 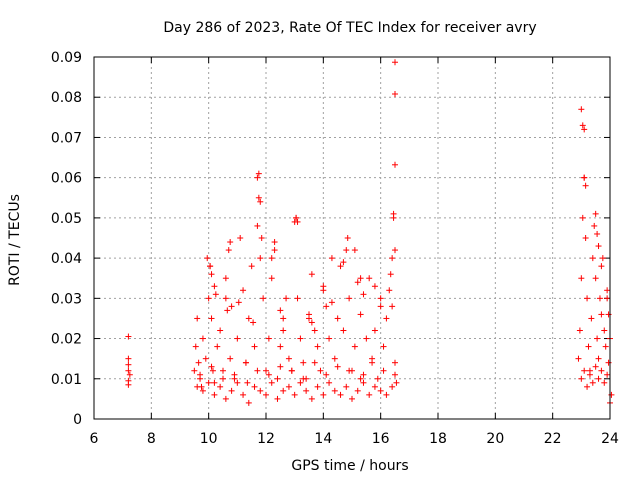 I want to click on x-axis-label: GPS time / hours, so click(x=349, y=466).